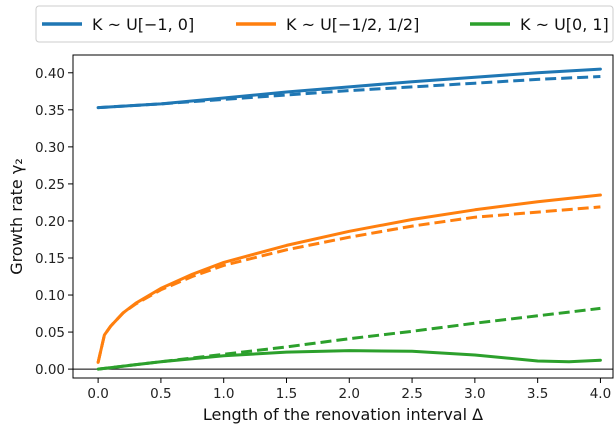 The height and width of the screenshot is (424, 615). What do you see at coordinates (286, 394) in the screenshot?
I see `x-tick-label: 1.5` at bounding box center [286, 394].